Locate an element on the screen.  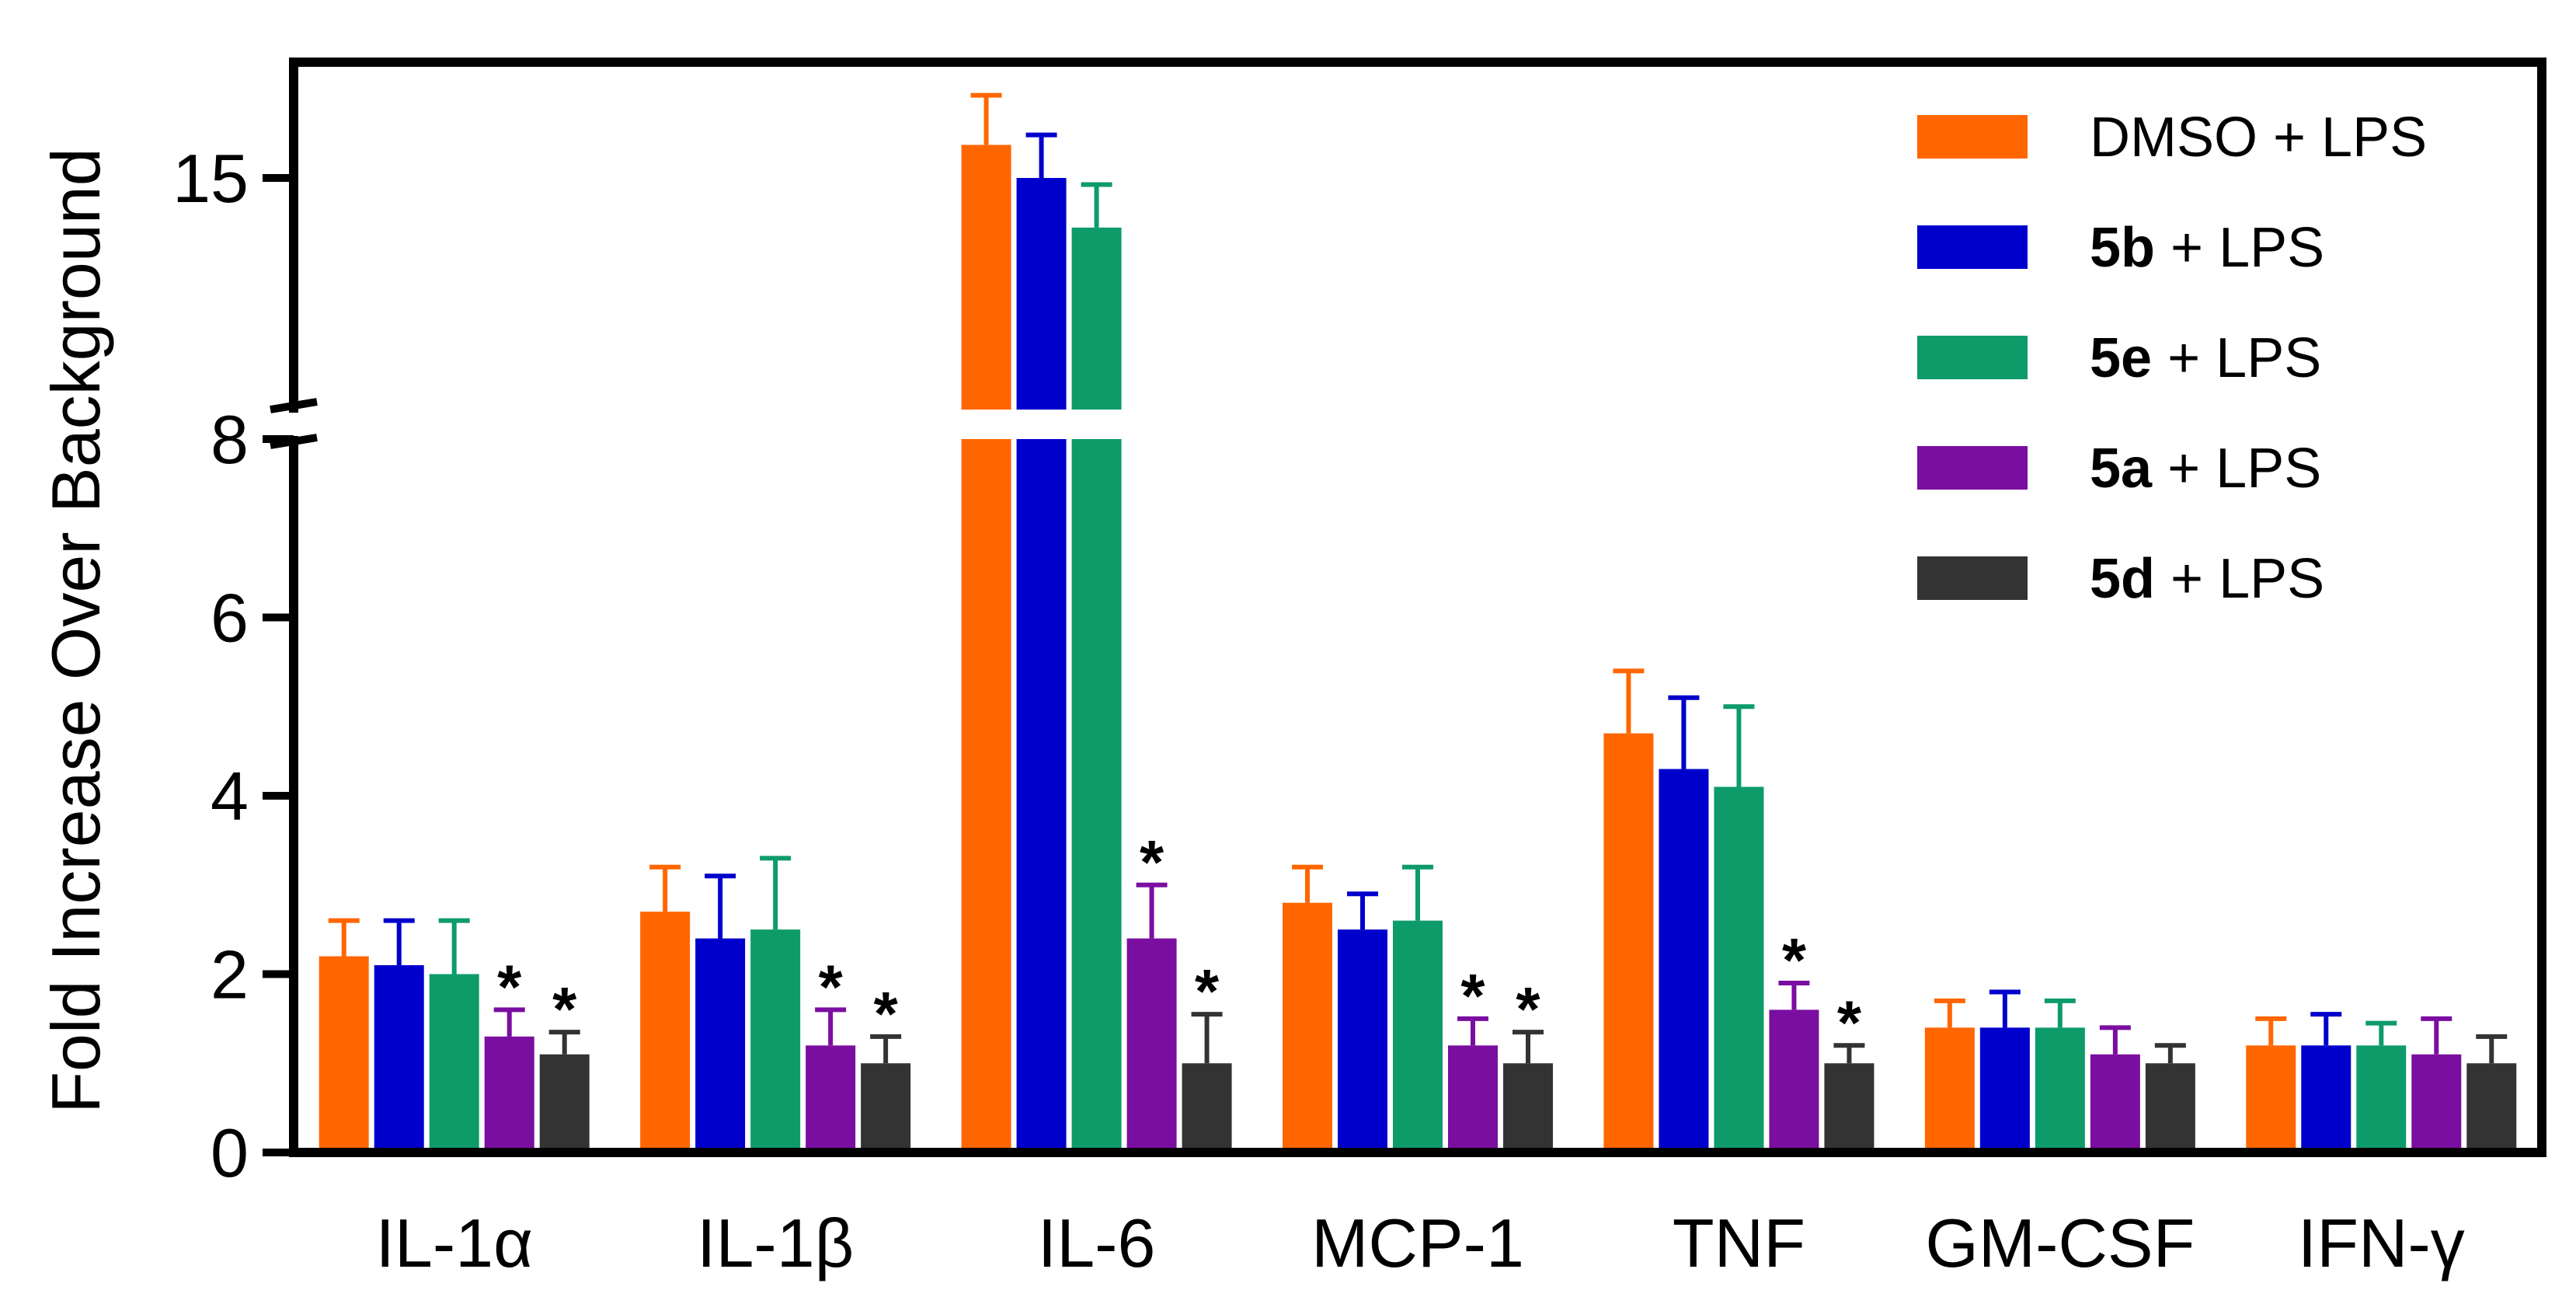
x-tick-labels: IL-1α IL-1β IL-6 MCP-1 TNF GM-CSF IFN-γ is located at coordinates (1420, 1243).